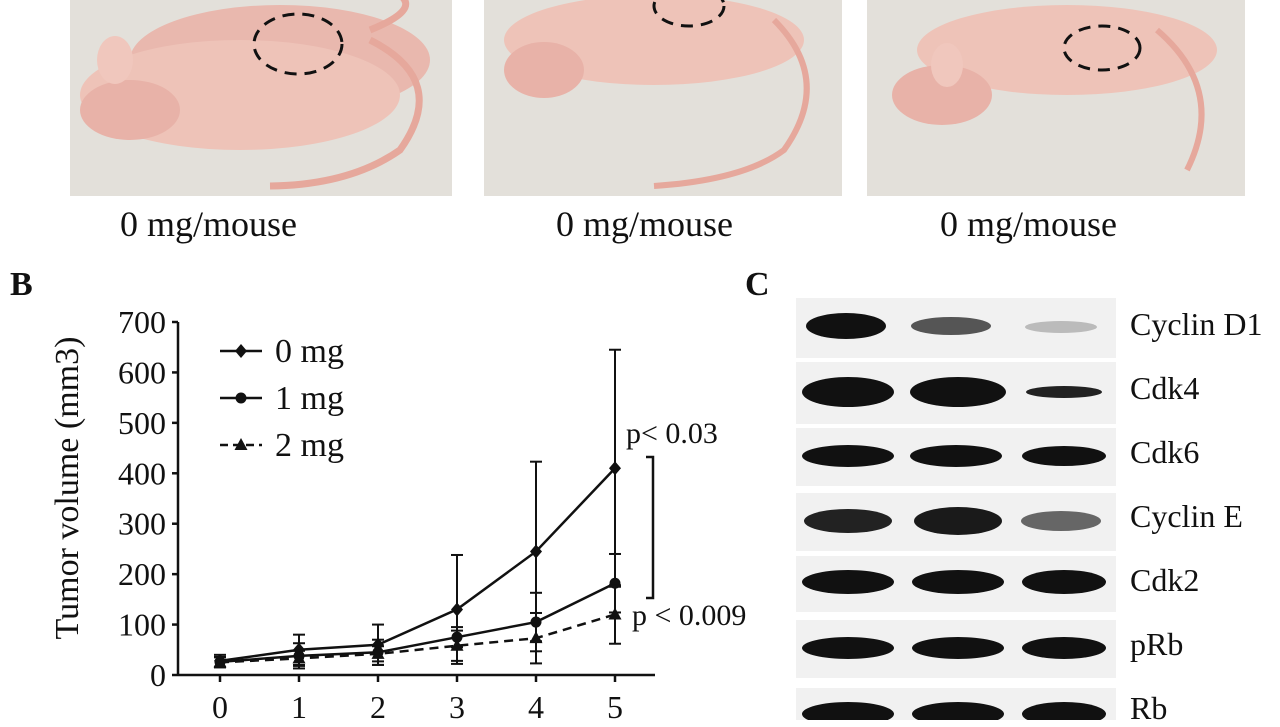 This screenshot has width=1280, height=727. I want to click on blot-strip-prb, so click(956, 649).